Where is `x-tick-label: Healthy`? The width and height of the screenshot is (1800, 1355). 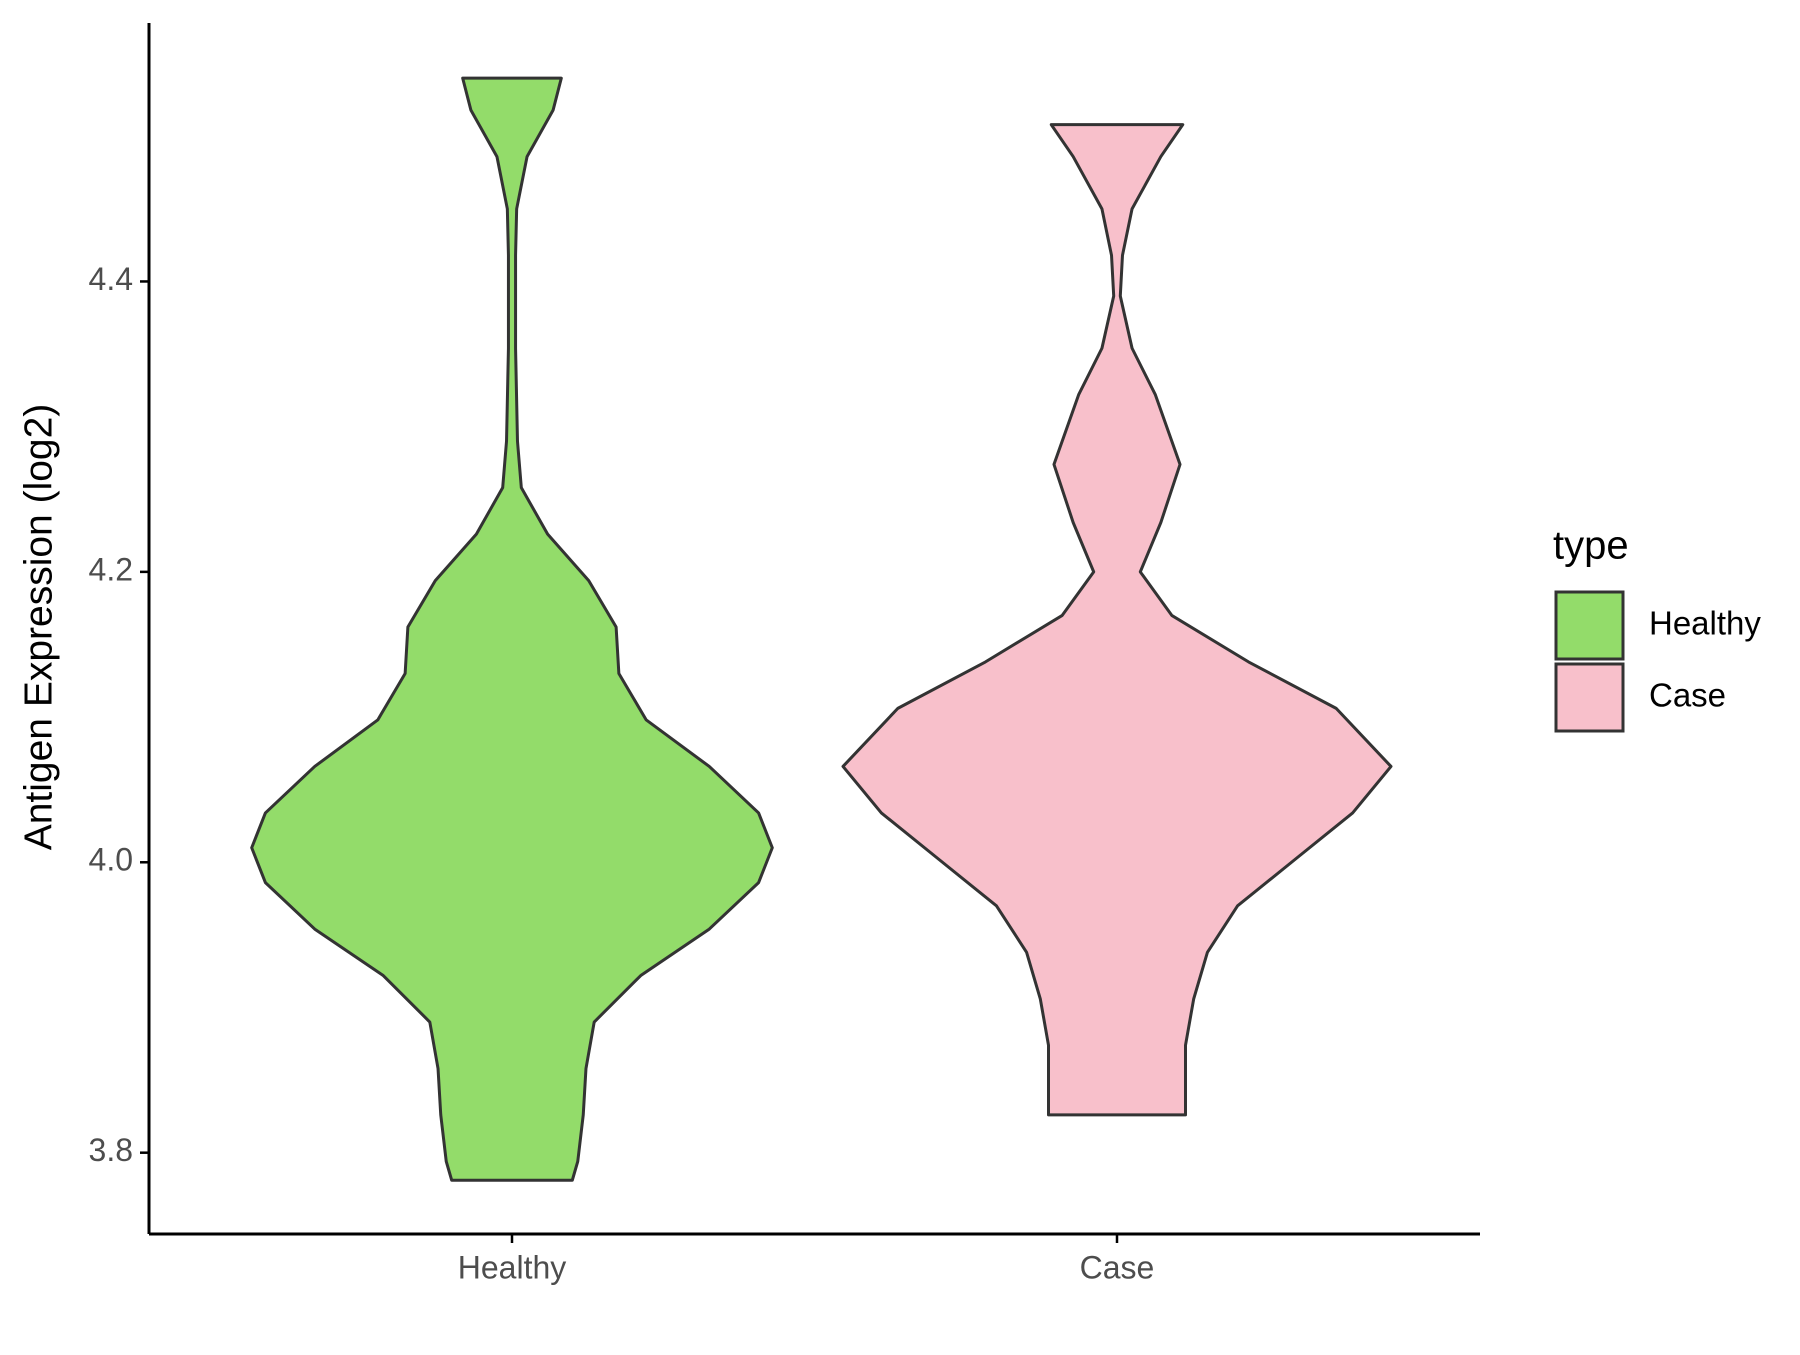 x-tick-label: Healthy is located at coordinates (512, 1267).